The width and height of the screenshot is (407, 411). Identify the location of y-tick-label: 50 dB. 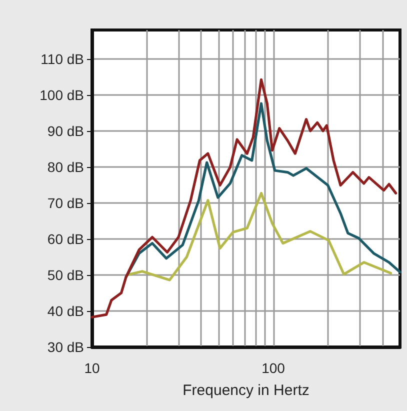
(65, 274).